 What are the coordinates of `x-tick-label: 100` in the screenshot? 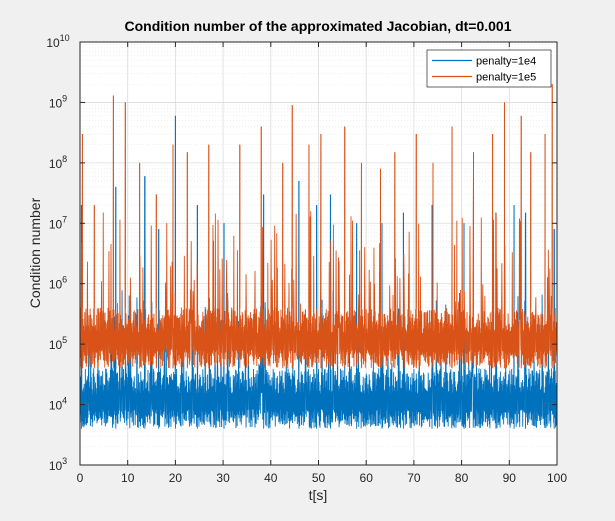 It's located at (557, 478).